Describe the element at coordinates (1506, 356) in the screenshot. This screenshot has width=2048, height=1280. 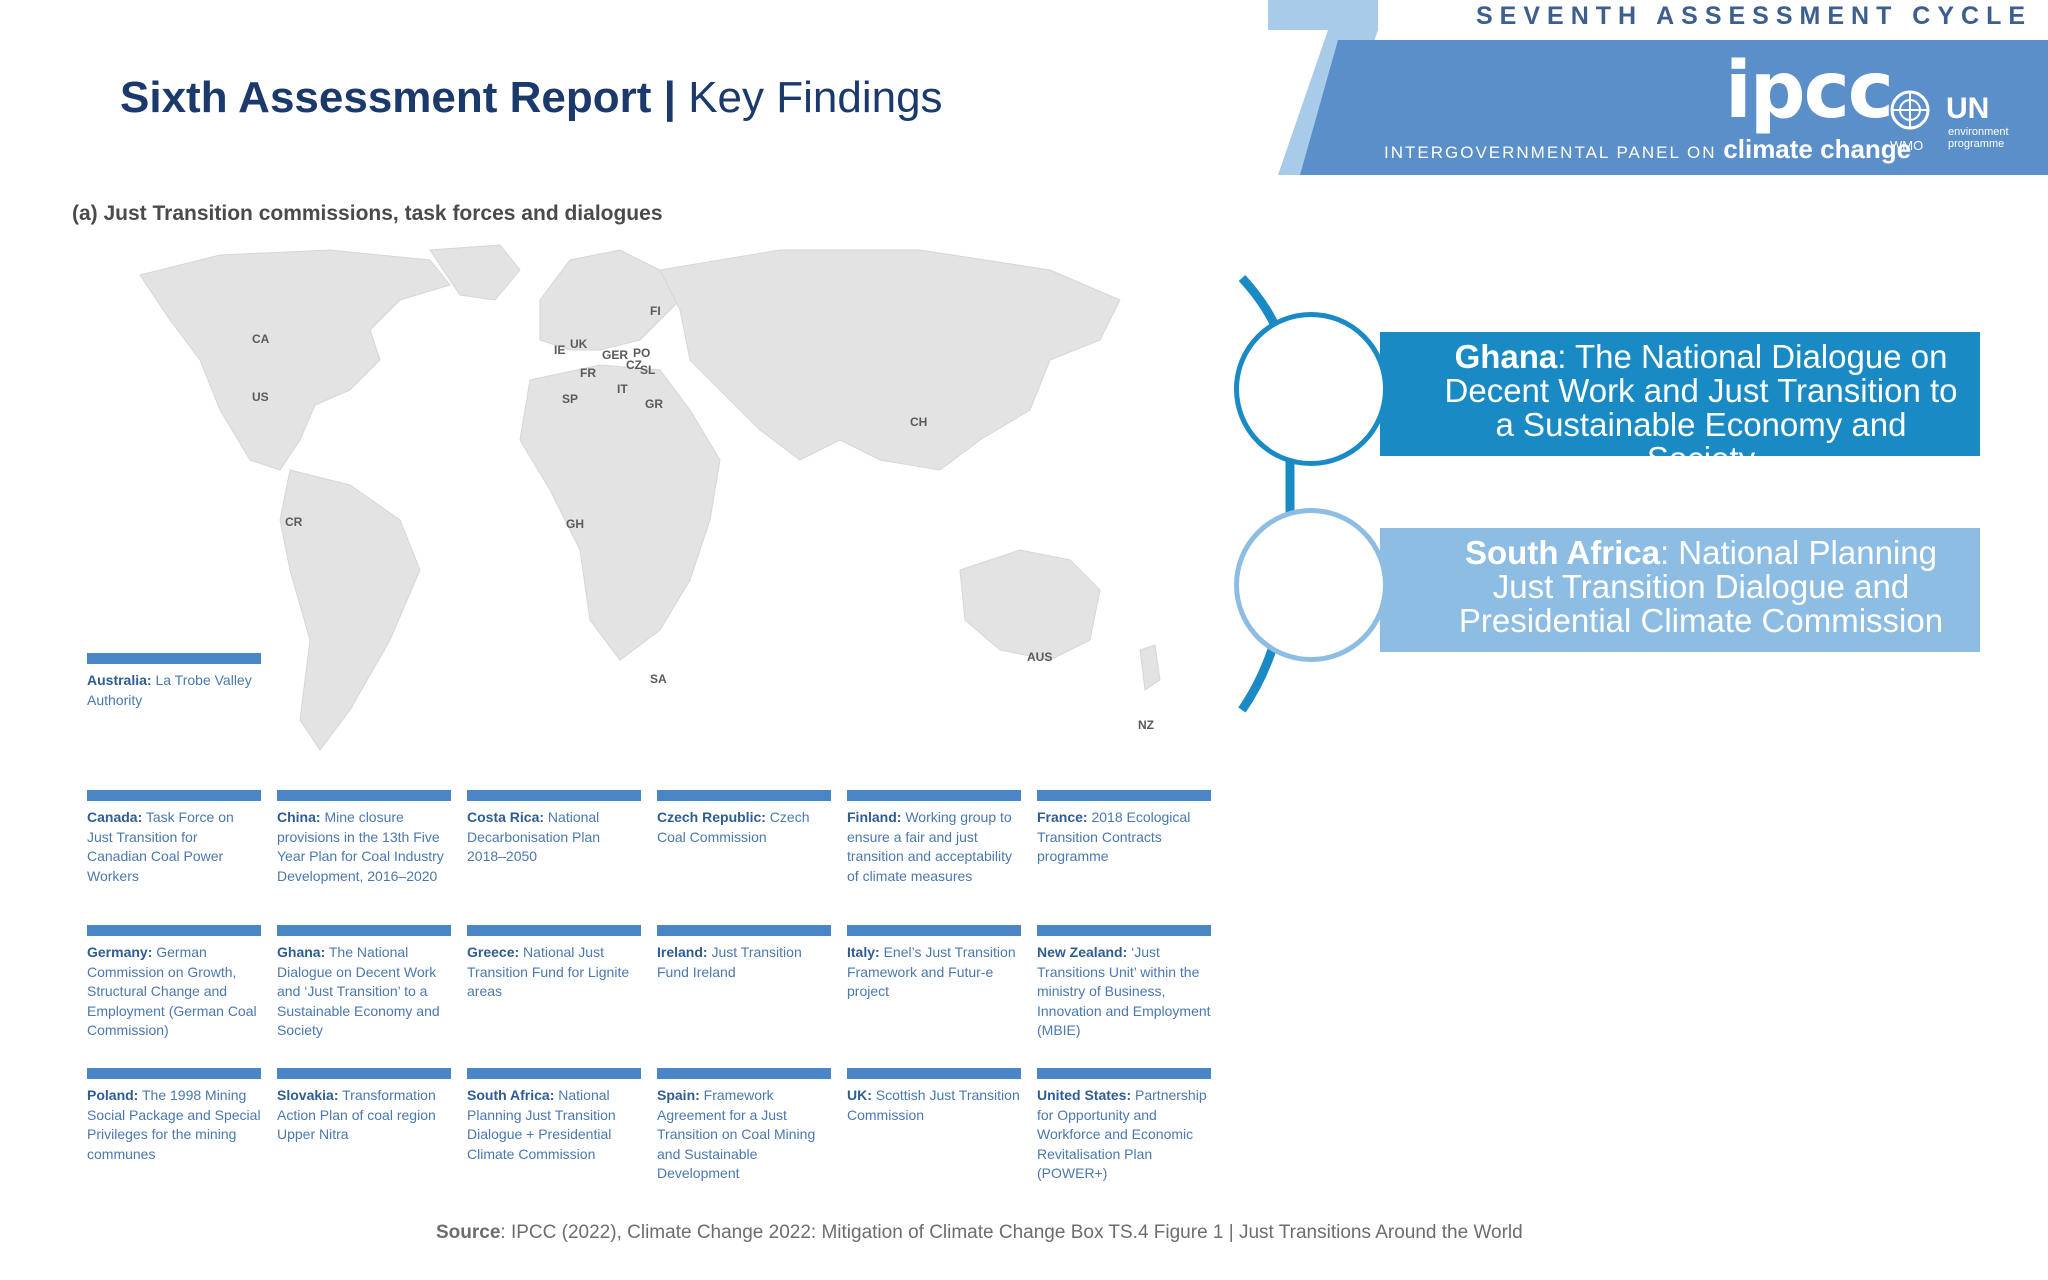
I see `callout-ghana-country: Ghana` at that location.